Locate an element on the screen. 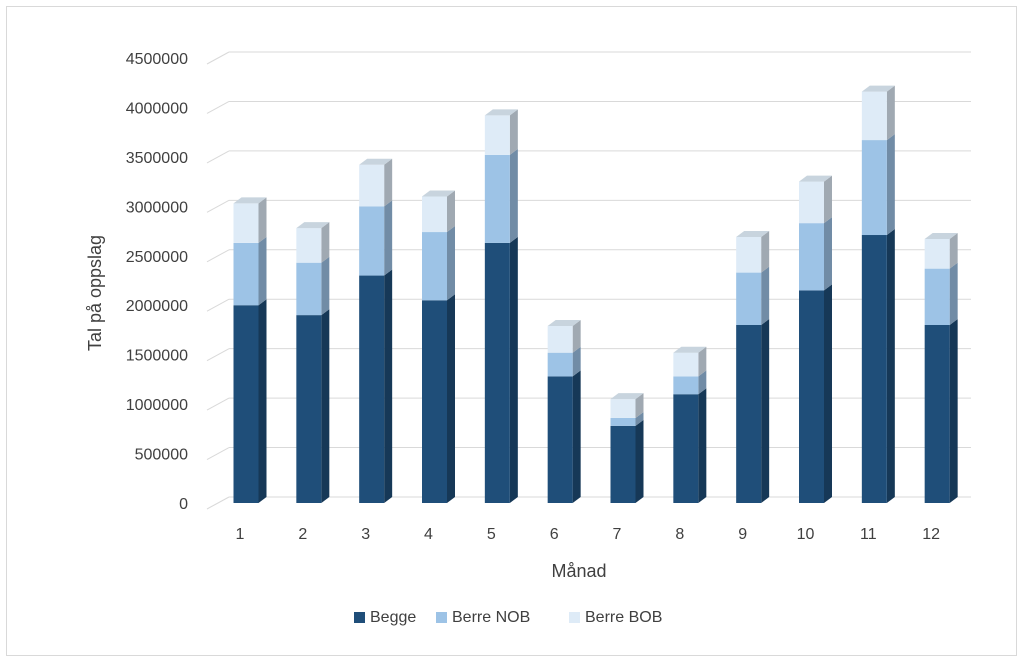 This screenshot has width=1023, height=662. x-tick-labels: 1 2 3 4 5 6 7 8 9 10 11 12 is located at coordinates (588, 534).